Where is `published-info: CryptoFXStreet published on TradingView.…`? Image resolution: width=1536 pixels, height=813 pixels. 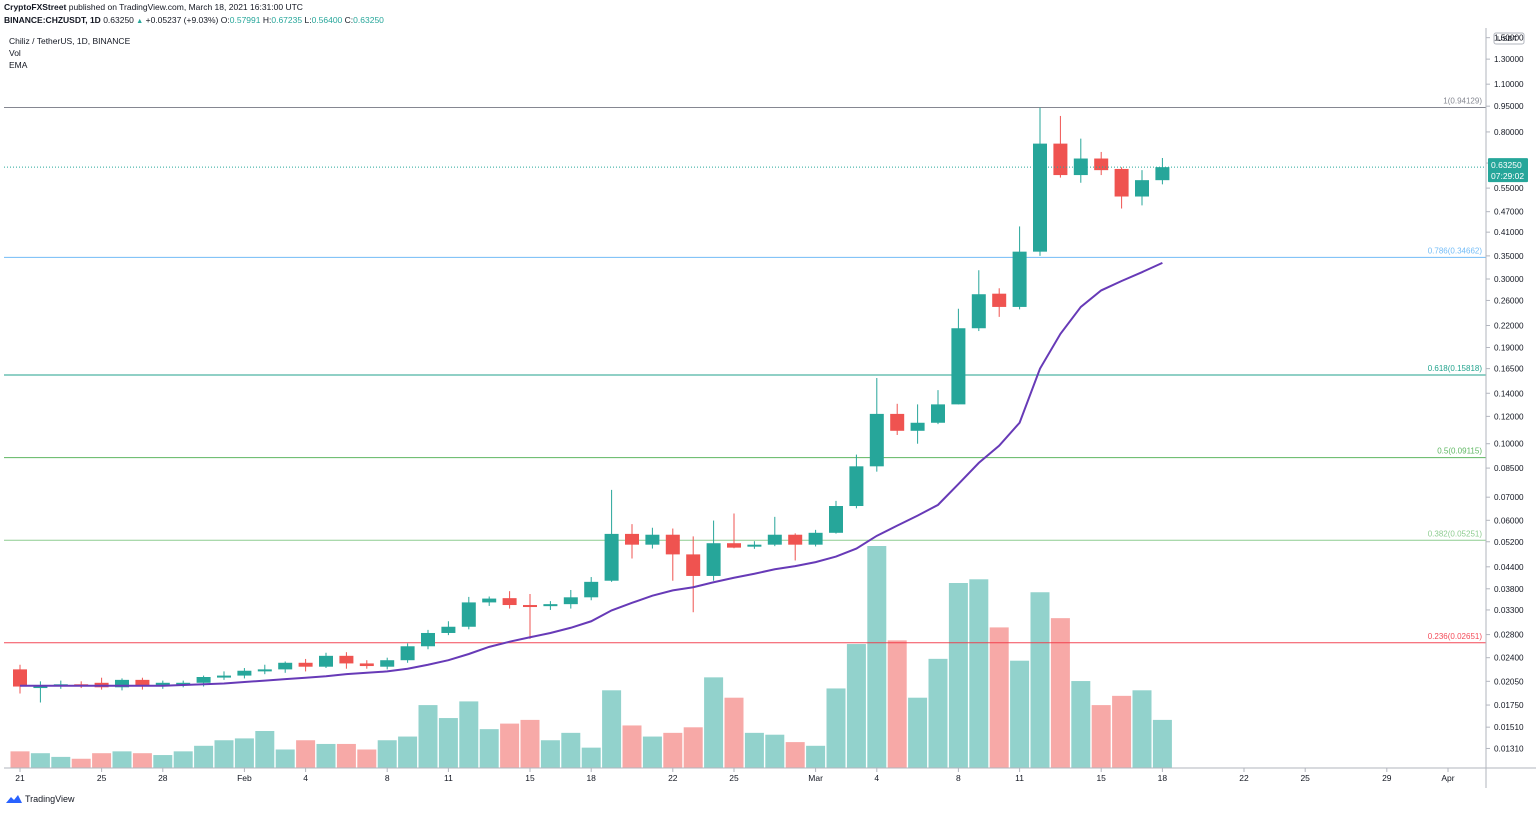
published-info: CryptoFXStreet published on TradingView.… is located at coordinates (153, 7).